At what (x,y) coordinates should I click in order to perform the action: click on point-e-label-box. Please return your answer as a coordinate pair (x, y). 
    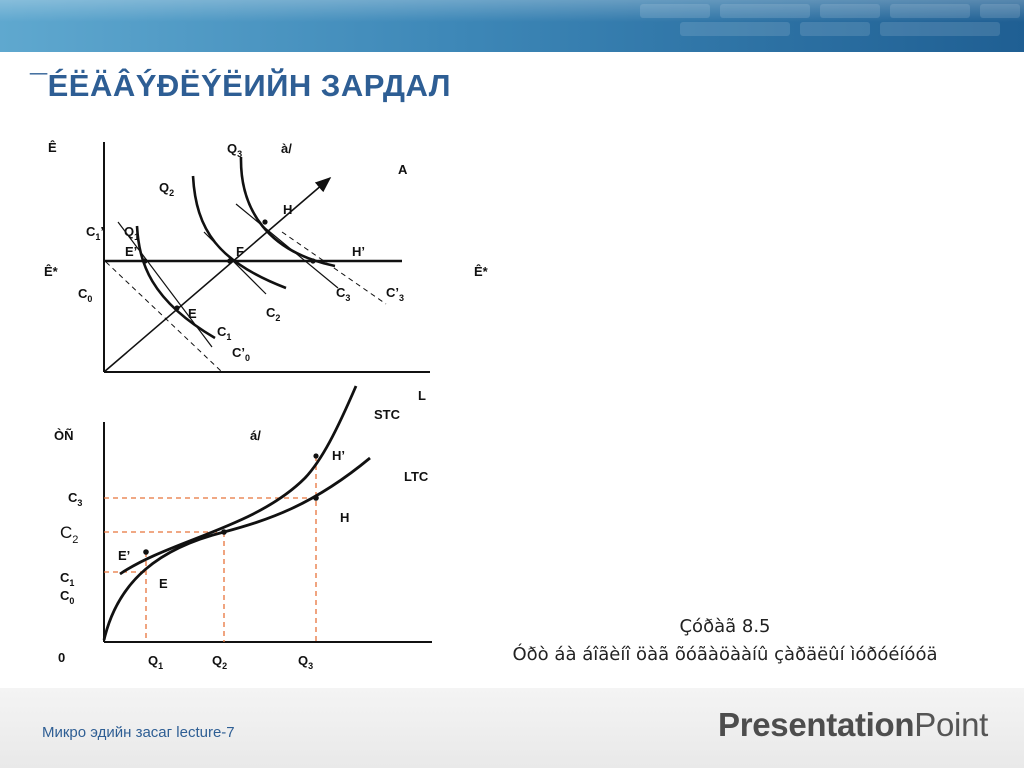
    Looking at the image, I should click on (165, 583).